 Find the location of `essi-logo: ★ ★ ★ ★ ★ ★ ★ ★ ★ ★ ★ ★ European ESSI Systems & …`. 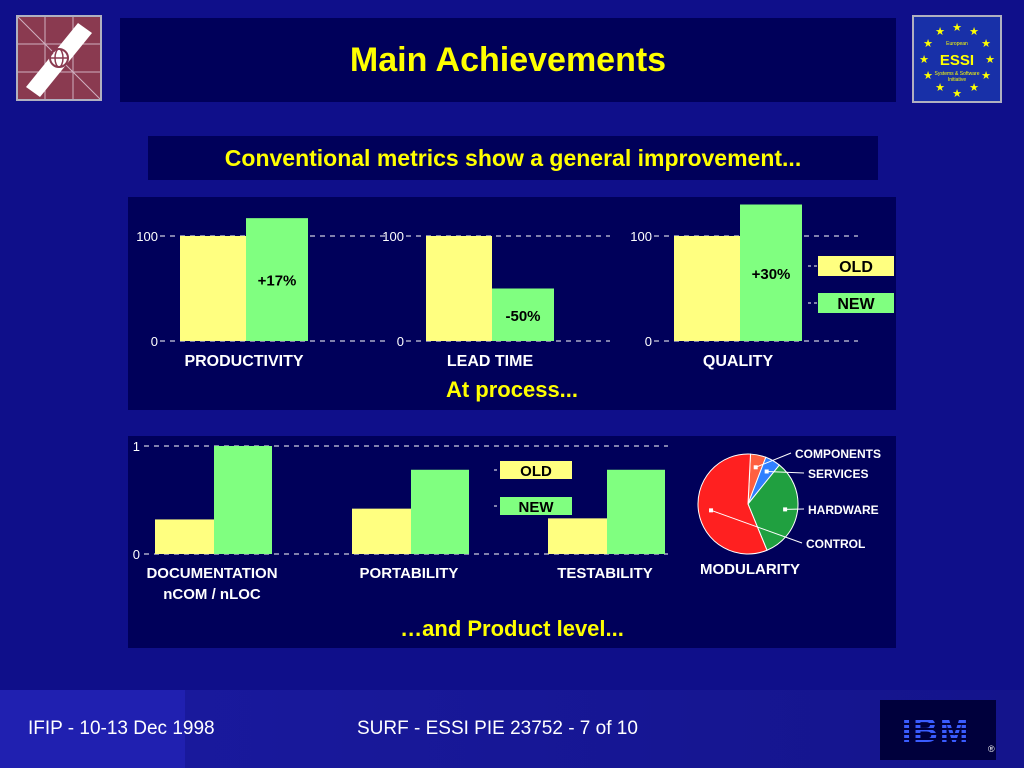

essi-logo: ★ ★ ★ ★ ★ ★ ★ ★ ★ ★ ★ ★ European ESSI Systems & … is located at coordinates (957, 59).